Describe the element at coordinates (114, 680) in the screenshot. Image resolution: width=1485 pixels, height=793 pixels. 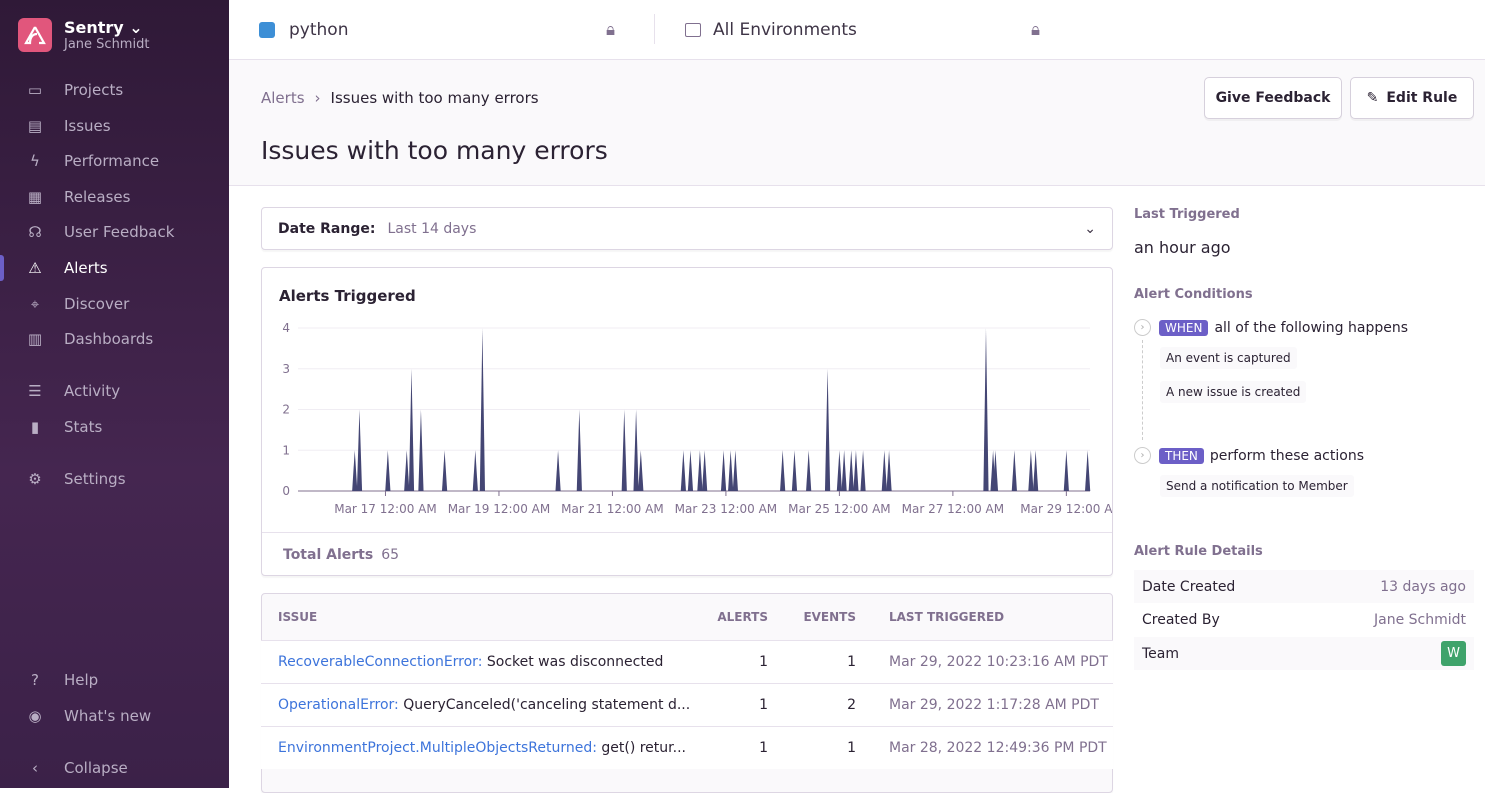
I see `sidebar-item-help: ? Help` at that location.